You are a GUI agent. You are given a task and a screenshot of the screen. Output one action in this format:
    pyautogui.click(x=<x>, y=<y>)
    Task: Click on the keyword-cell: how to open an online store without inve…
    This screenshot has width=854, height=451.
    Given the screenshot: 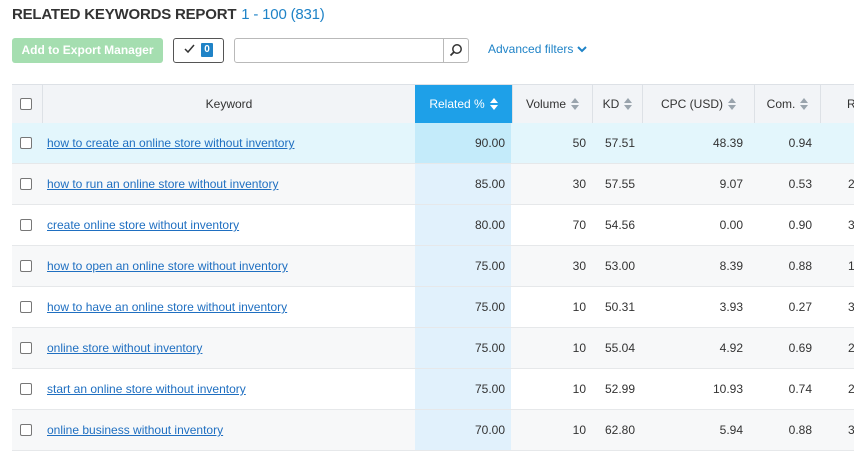 What is the action you would take?
    pyautogui.click(x=167, y=266)
    